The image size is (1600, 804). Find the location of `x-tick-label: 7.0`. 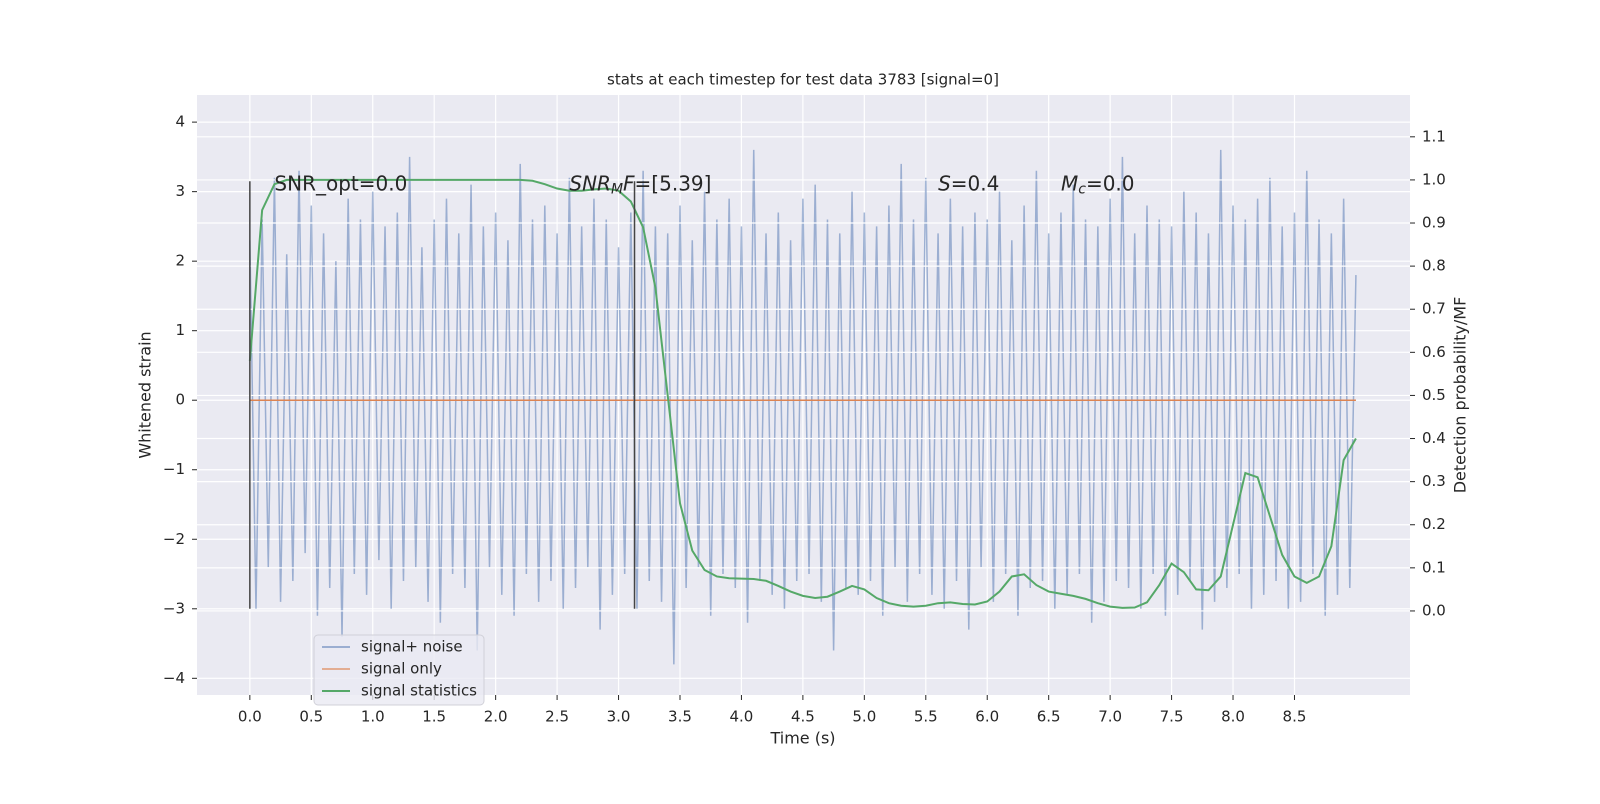

x-tick-label: 7.0 is located at coordinates (1110, 717).